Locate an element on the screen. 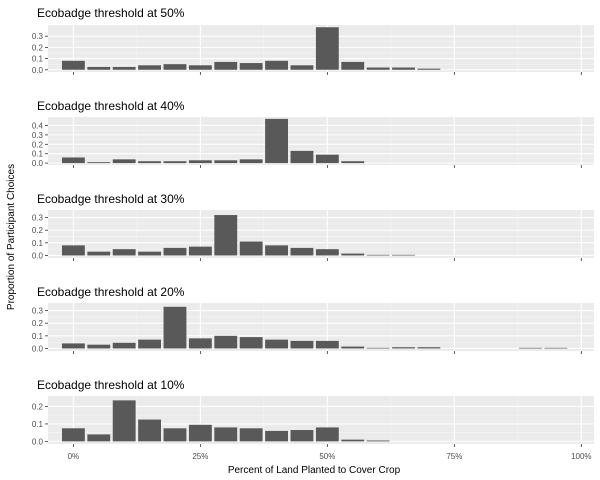 Image resolution: width=600 pixels, height=480 pixels. panel: Ecobadge threshold at 30% 0.0 0.1 0.2 0.3 is located at coordinates (313, 226).